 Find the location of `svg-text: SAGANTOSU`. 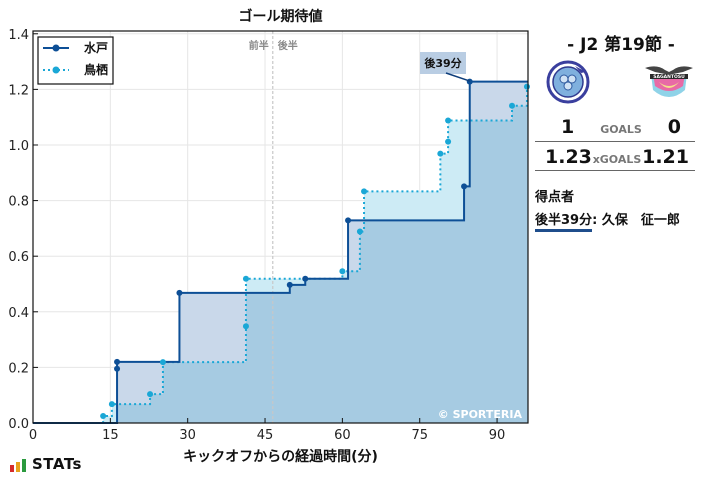

svg-text: SAGANTOSU is located at coordinates (669, 77).